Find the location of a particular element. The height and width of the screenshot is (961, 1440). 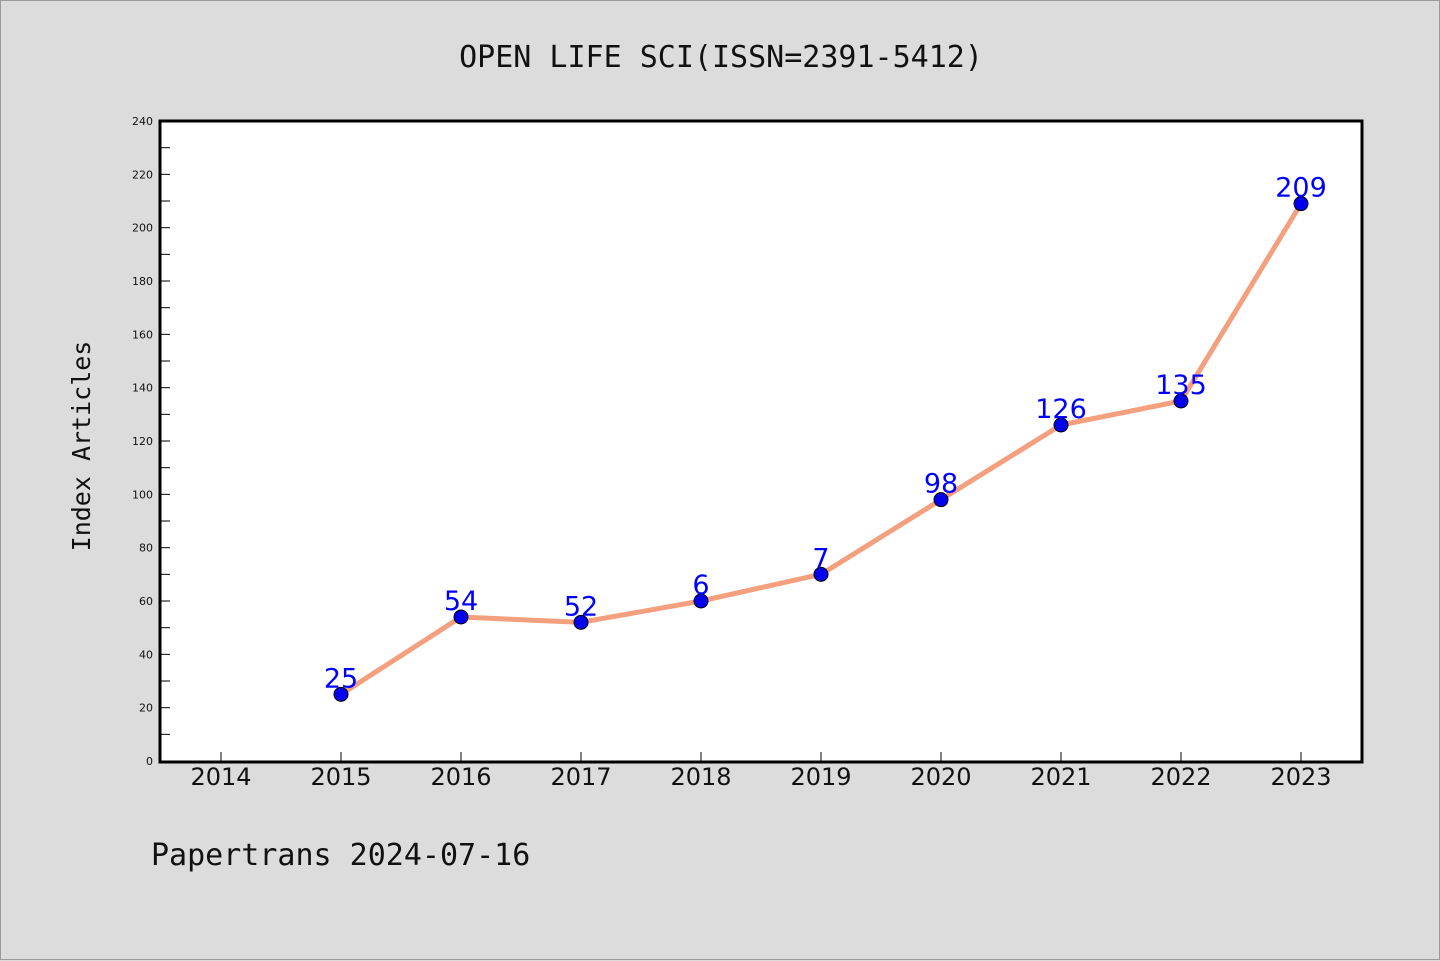

y-tick-label: 0 is located at coordinates (149, 761).